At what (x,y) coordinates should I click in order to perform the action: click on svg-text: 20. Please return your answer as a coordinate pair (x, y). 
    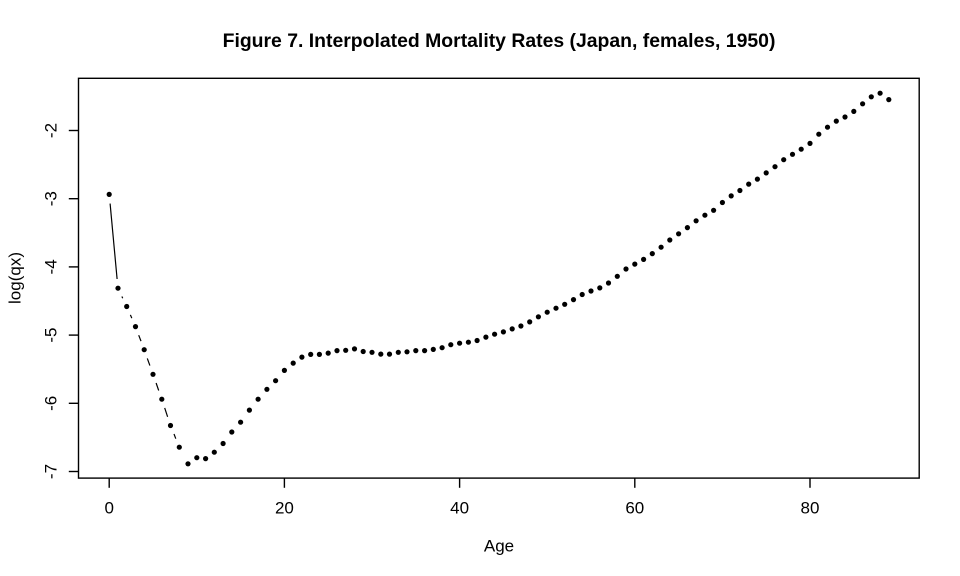
    Looking at the image, I should click on (284, 508).